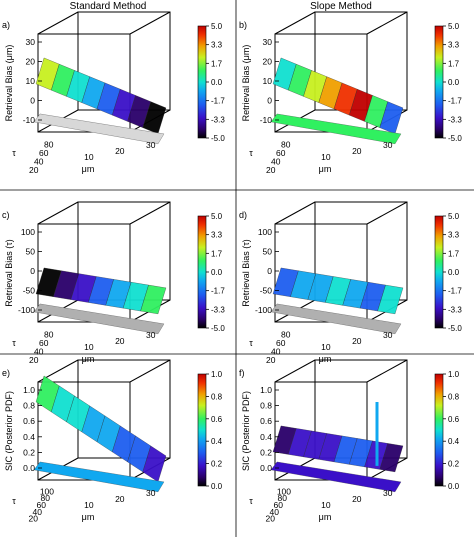 This screenshot has height=537, width=474. What do you see at coordinates (29, 452) in the screenshot?
I see `z-tick-label: 0.2` at bounding box center [29, 452].